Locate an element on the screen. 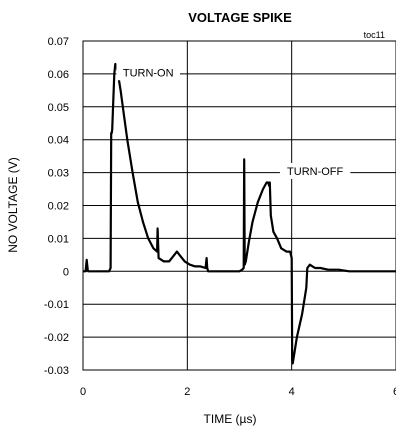 The image size is (396, 433). y-tick-label: 0 is located at coordinates (66, 272).